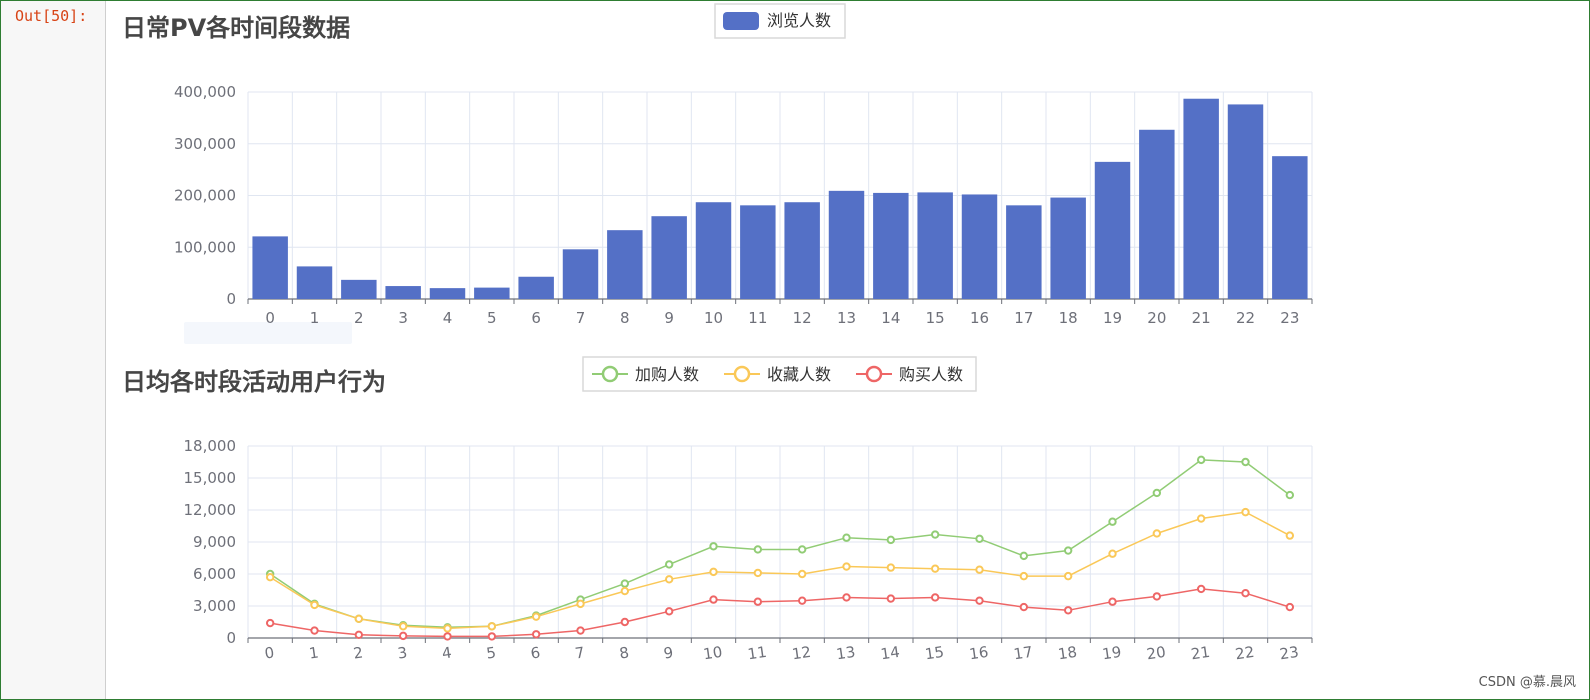 This screenshot has width=1590, height=700. What do you see at coordinates (236, 28) in the screenshot?
I see `bar-chart-title: 日常PV各时间段数据` at bounding box center [236, 28].